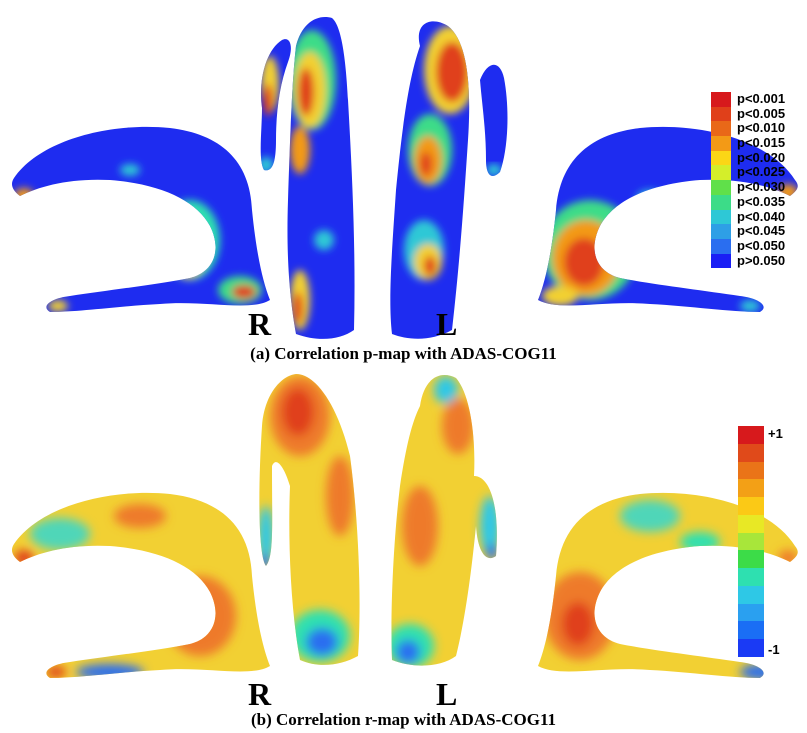  What do you see at coordinates (260, 324) in the screenshot?
I see `right-hemisphere-label: R` at bounding box center [260, 324].